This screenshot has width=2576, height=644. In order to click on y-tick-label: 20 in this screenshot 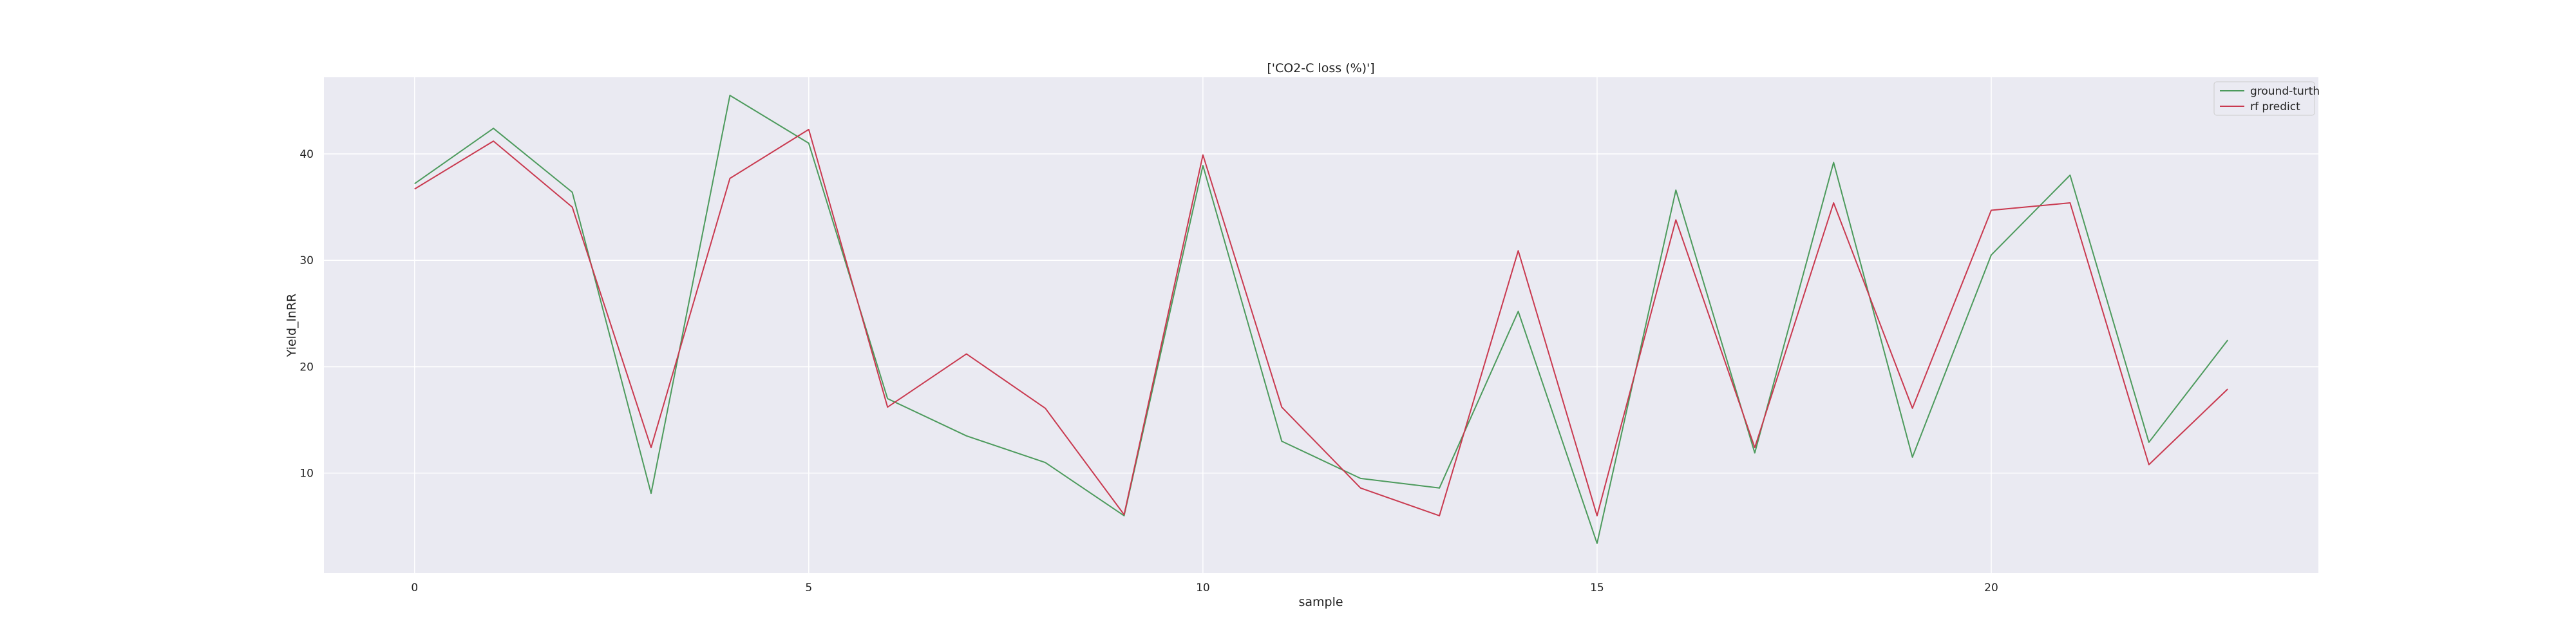, I will do `click(306, 367)`.